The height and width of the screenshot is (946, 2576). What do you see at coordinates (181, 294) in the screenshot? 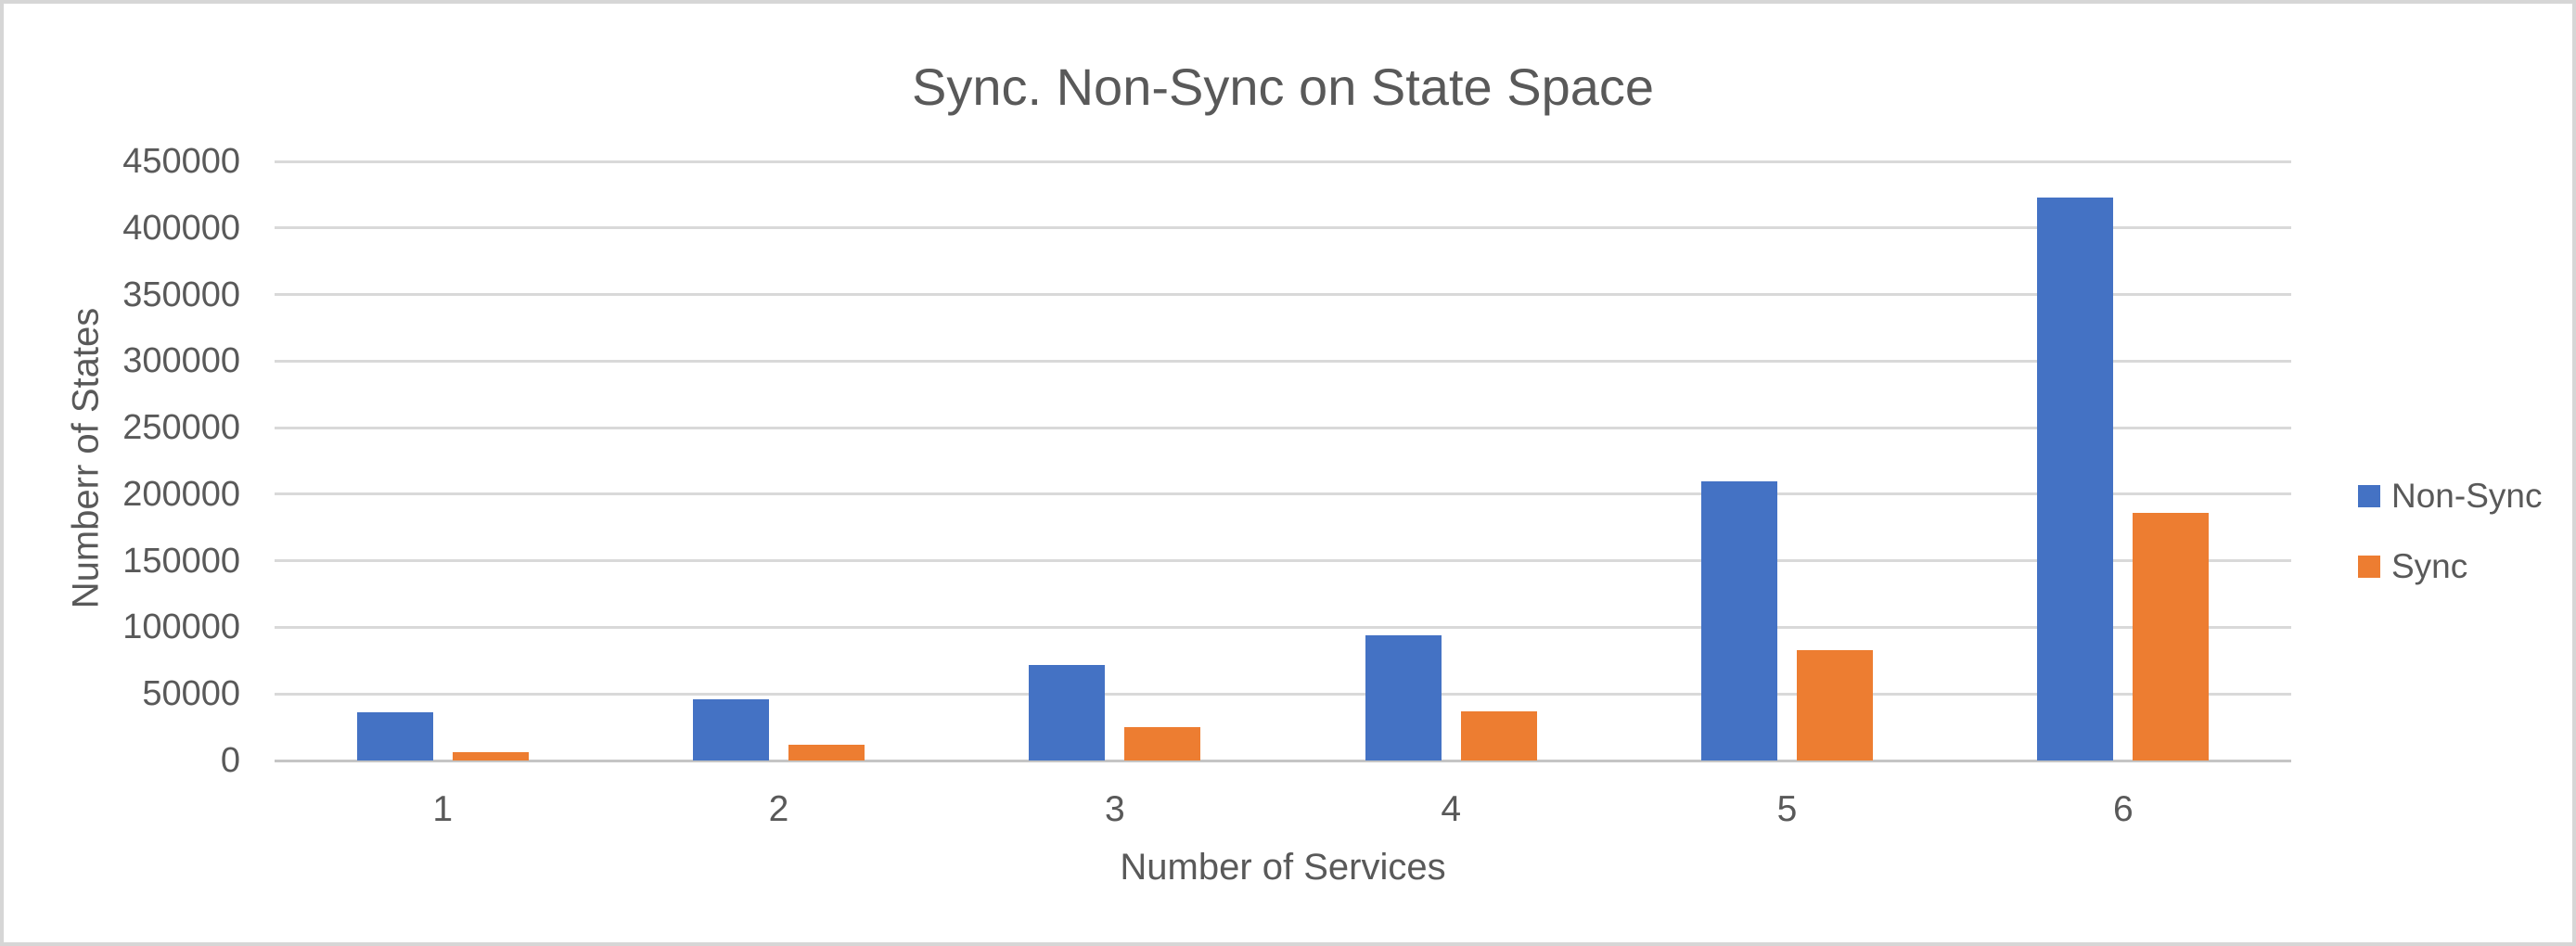
I see `y-tick-label-350000: 350000` at bounding box center [181, 294].